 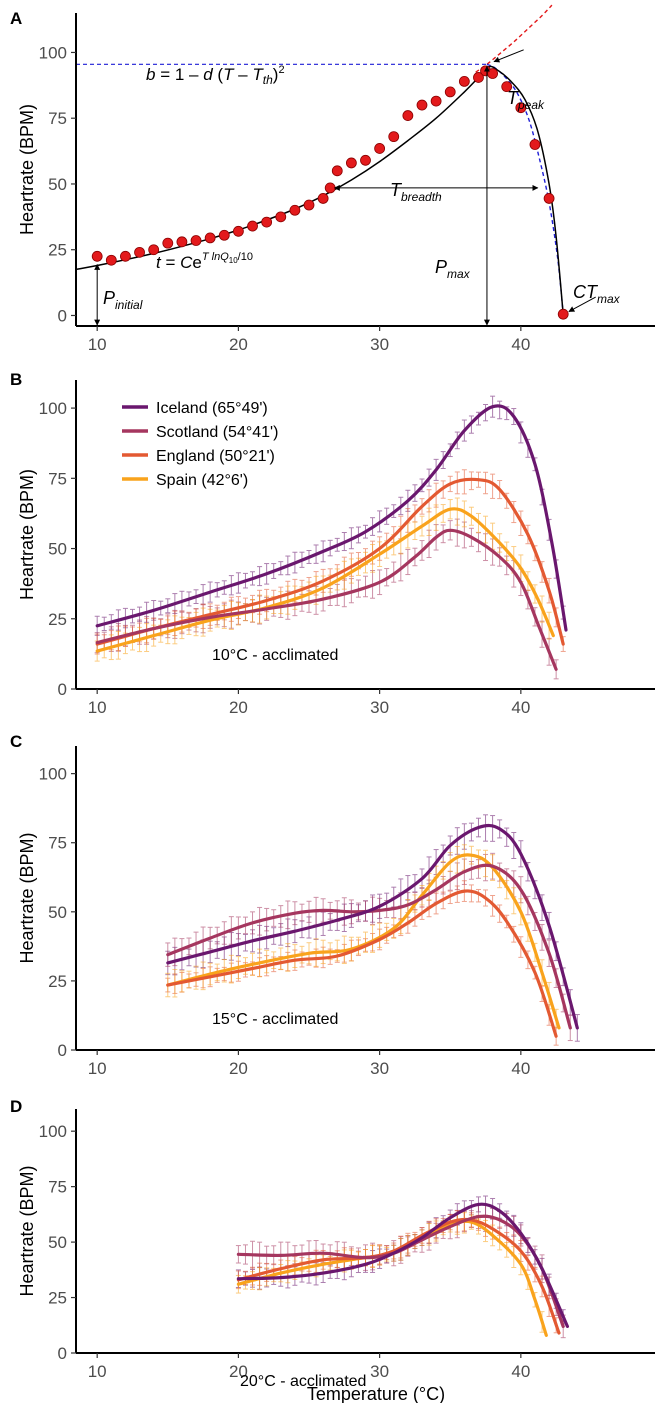 I want to click on panel-a-pmax-label: Pmax, so click(x=453, y=269).